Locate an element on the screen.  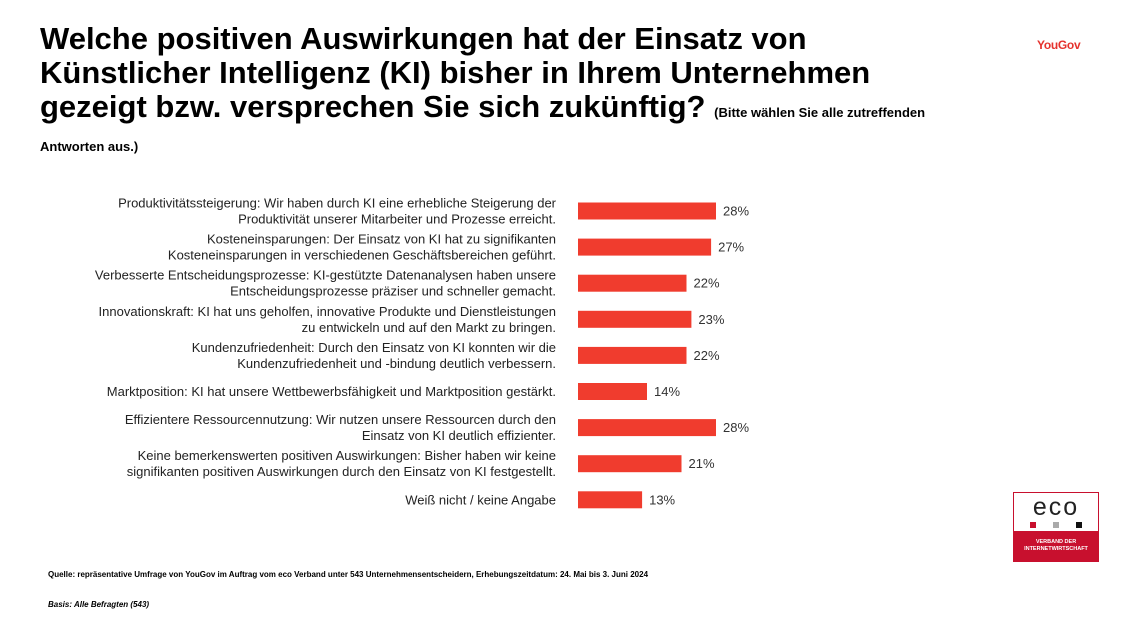
value-label-5: 22% is located at coordinates (707, 355).